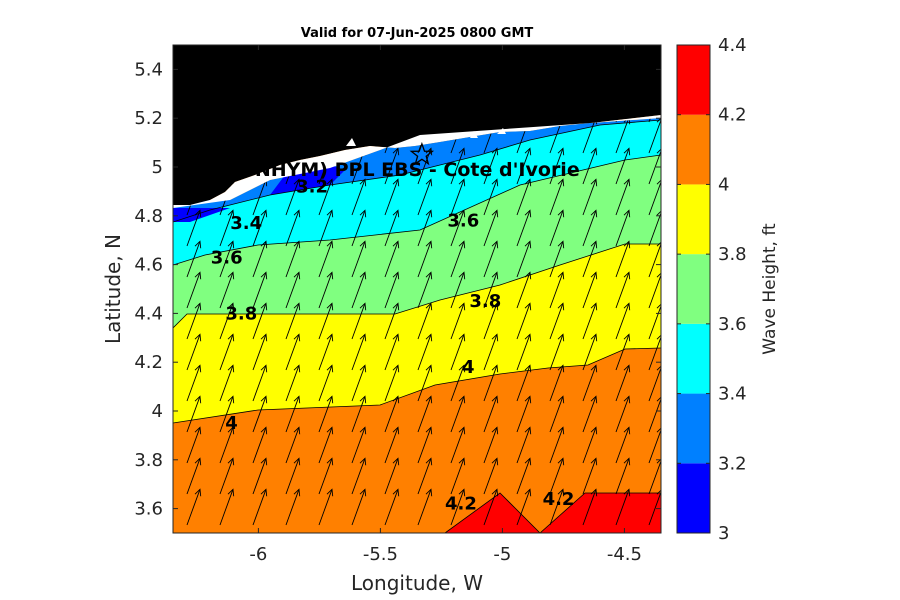 This screenshot has height=600, width=900. I want to click on band-4.2-4.4-a, so click(492, 513).